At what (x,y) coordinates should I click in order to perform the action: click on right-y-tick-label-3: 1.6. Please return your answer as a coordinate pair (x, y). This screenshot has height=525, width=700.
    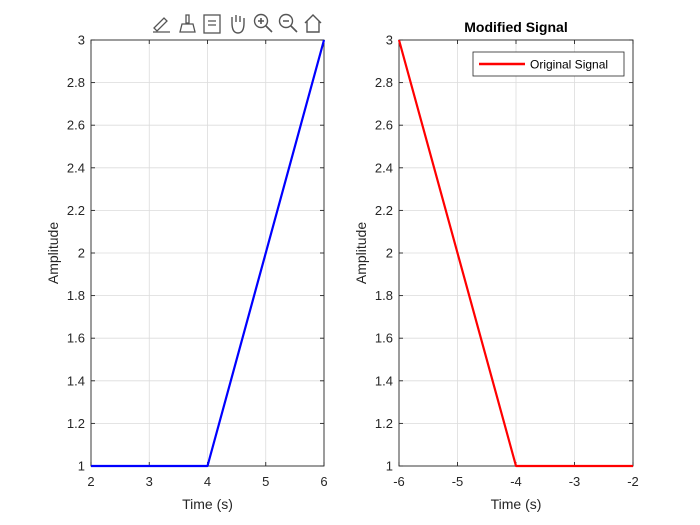
    Looking at the image, I should click on (384, 338).